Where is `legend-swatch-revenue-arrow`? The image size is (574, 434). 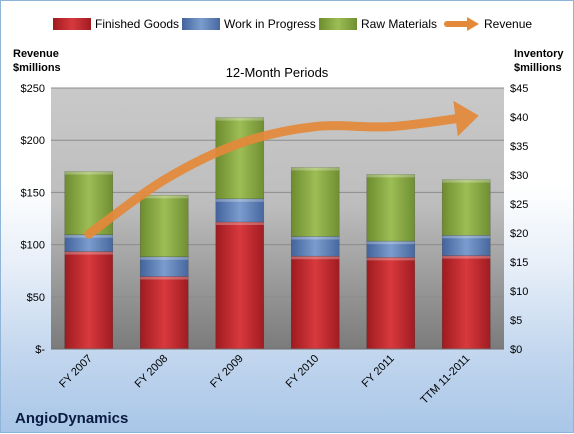 legend-swatch-revenue-arrow is located at coordinates (473, 24).